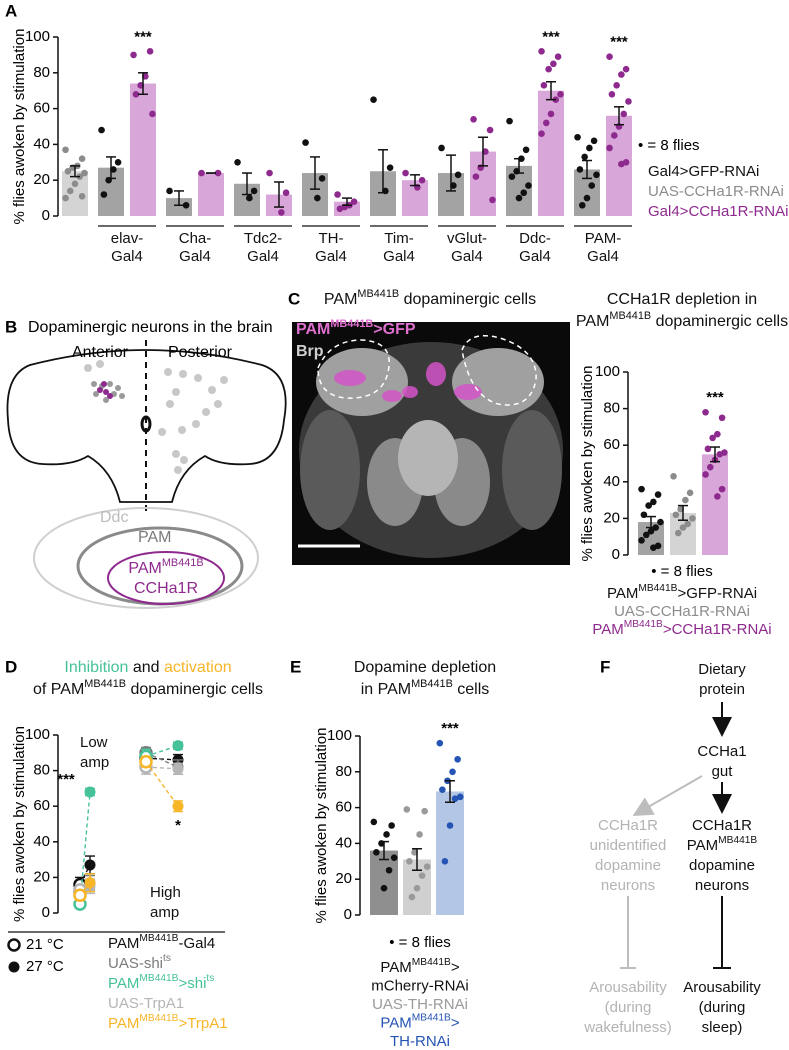 The height and width of the screenshot is (1050, 789). Describe the element at coordinates (722, 669) in the screenshot. I see `flow-node: Dietary` at that location.